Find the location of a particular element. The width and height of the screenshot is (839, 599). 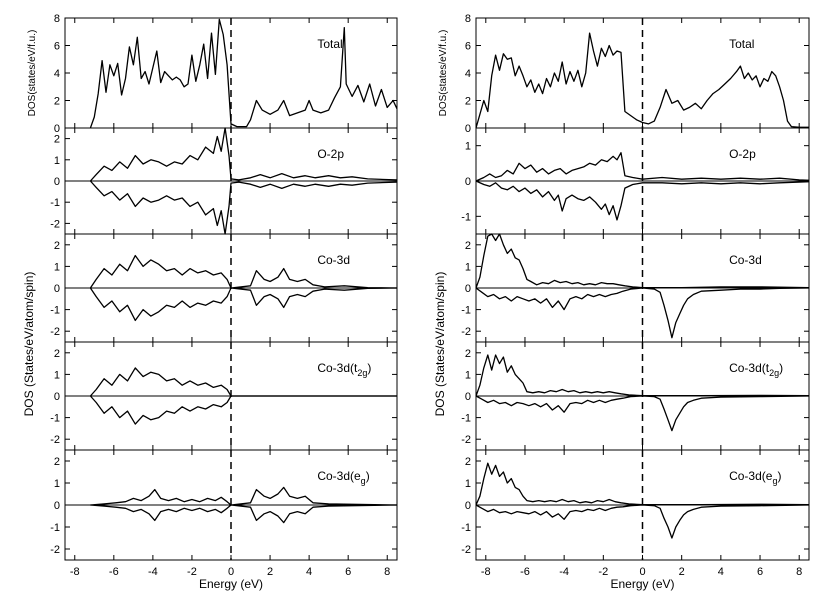

left-panel-1: 0 2 4 6 8 Total DOS(states/eV/f.u.) is located at coordinates (212, 74).